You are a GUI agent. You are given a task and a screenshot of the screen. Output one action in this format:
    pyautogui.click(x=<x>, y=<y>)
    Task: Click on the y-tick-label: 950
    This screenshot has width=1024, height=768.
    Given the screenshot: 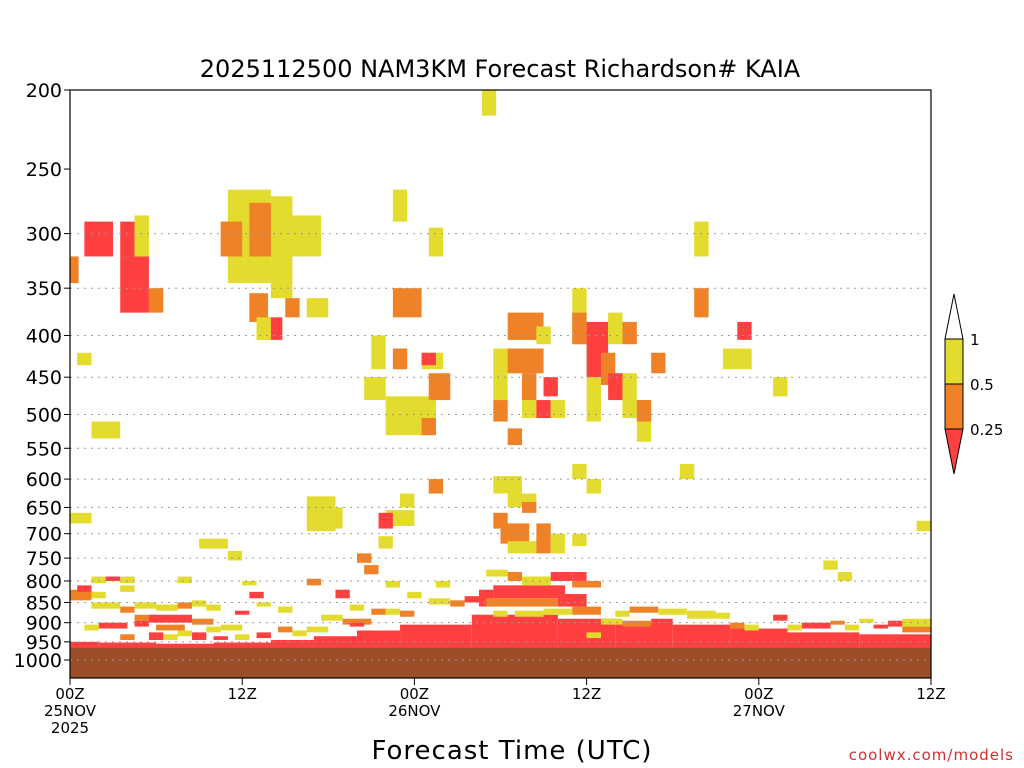 What is the action you would take?
    pyautogui.click(x=44, y=643)
    